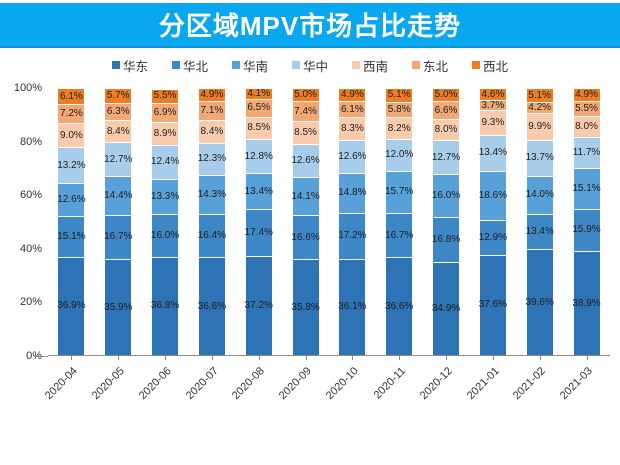 Image resolution: width=620 pixels, height=465 pixels. What do you see at coordinates (30, 195) in the screenshot?
I see `y-axis-tick-label: 60%` at bounding box center [30, 195].